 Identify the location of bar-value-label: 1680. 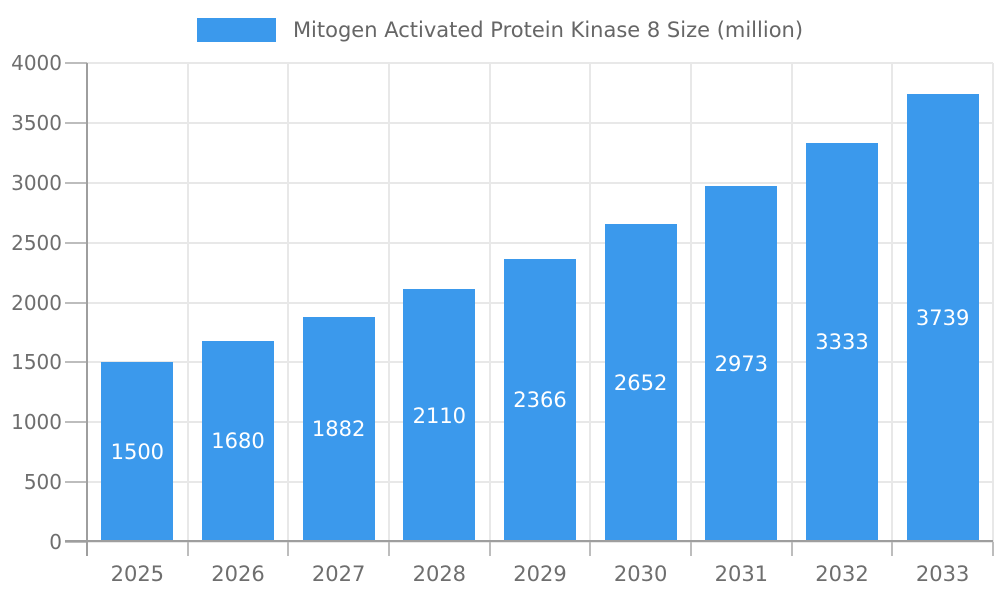
(238, 441).